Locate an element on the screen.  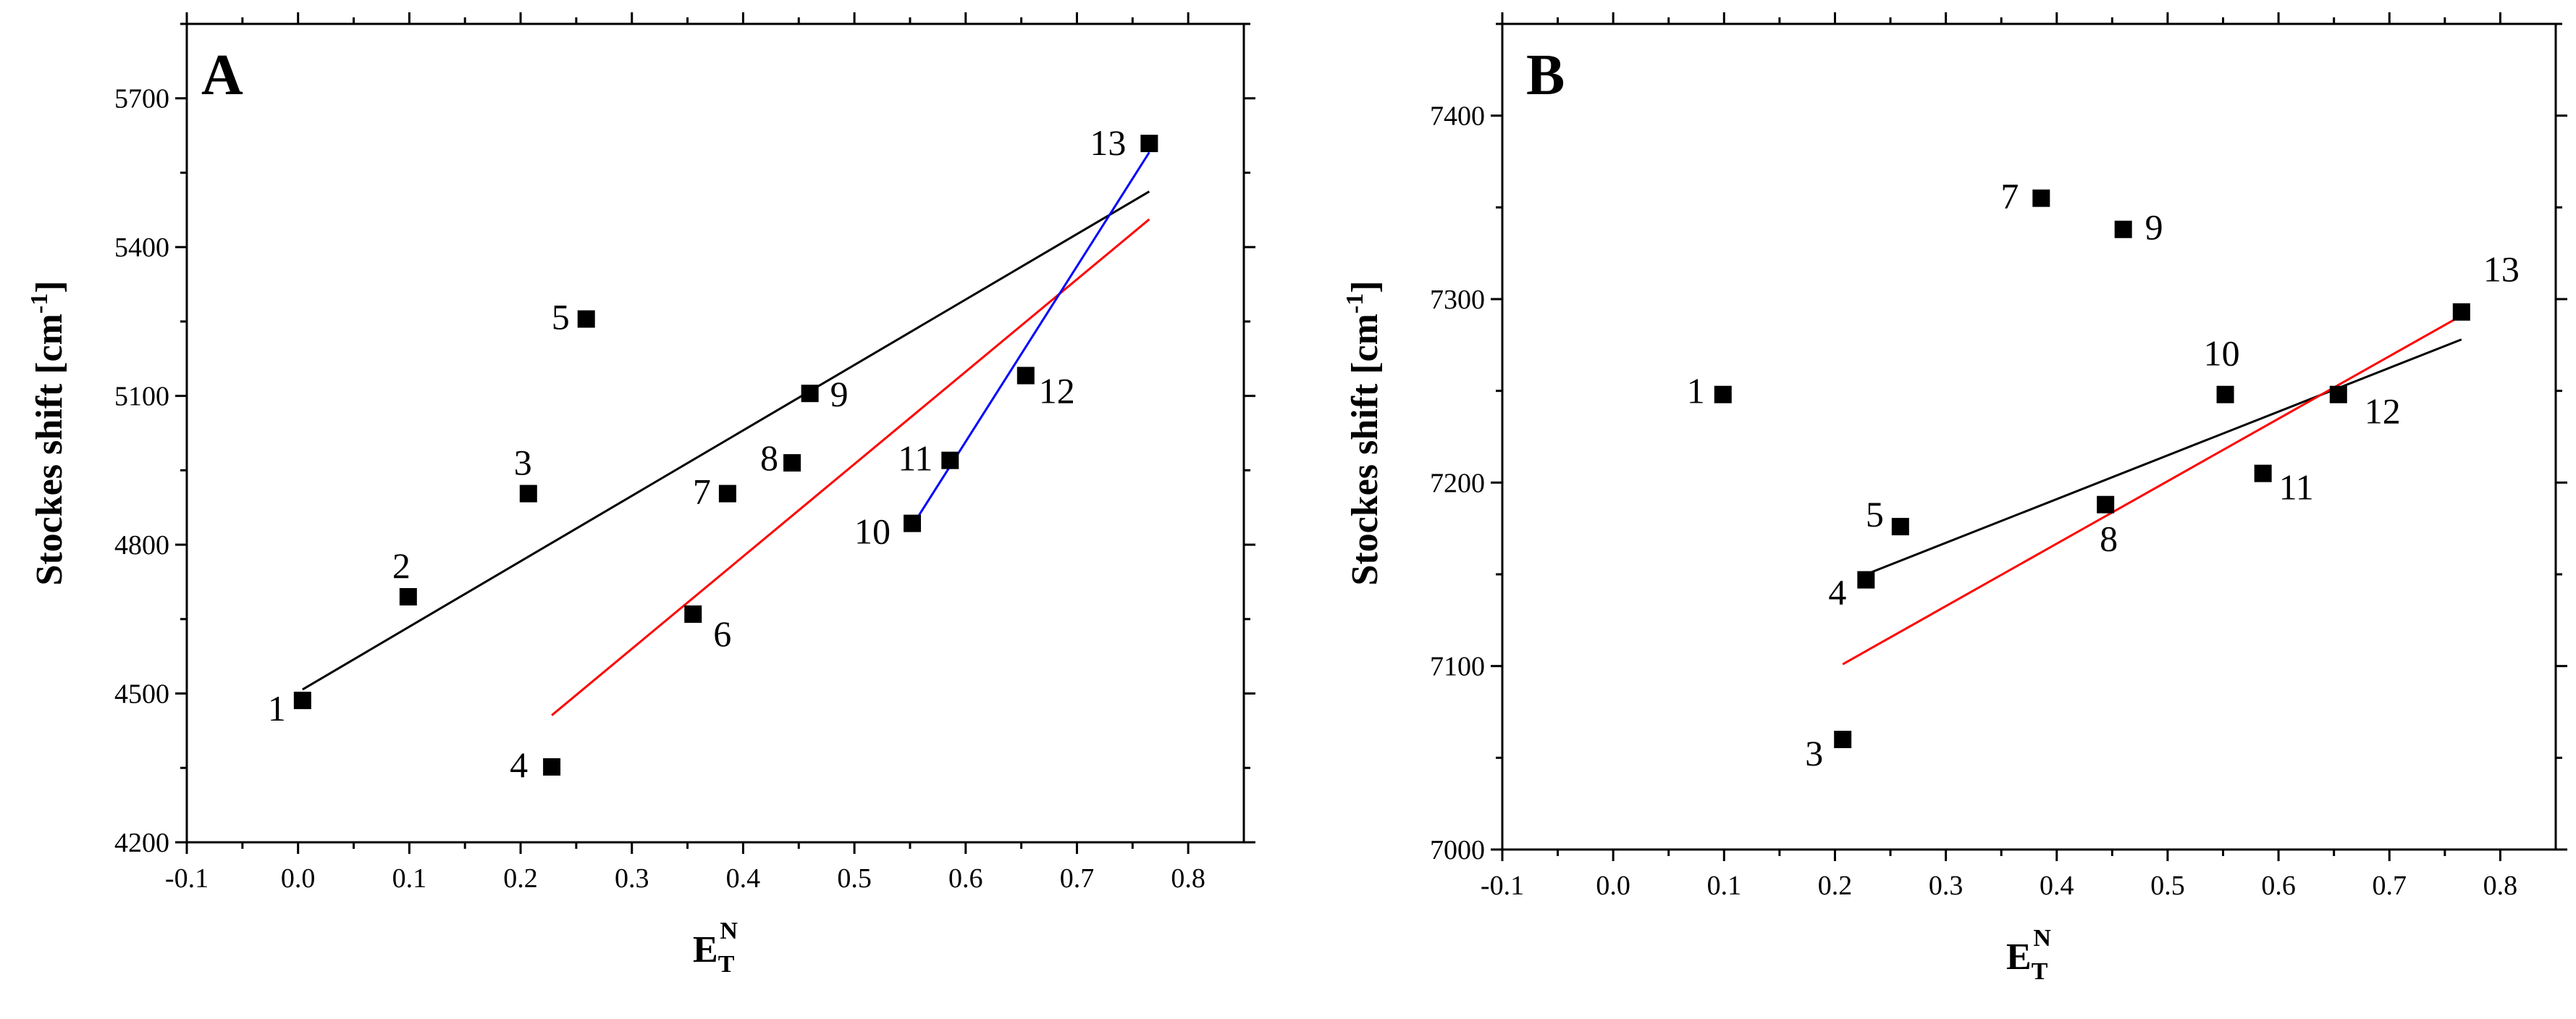
panel-a-xtick-label: 0.7 is located at coordinates (1077, 879).